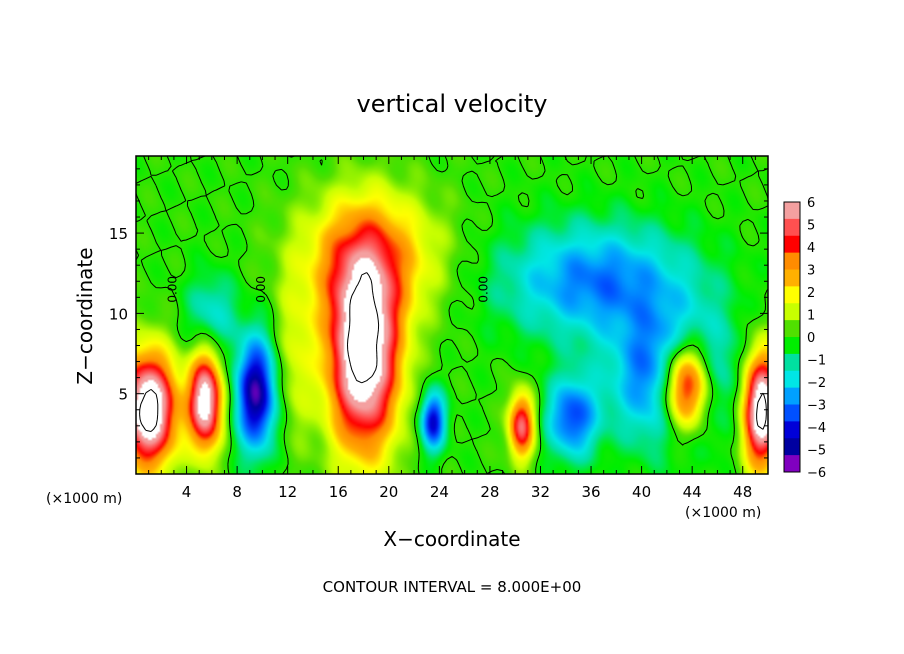 This screenshot has height=654, width=904. I want to click on x-tick-label: 36, so click(590, 492).